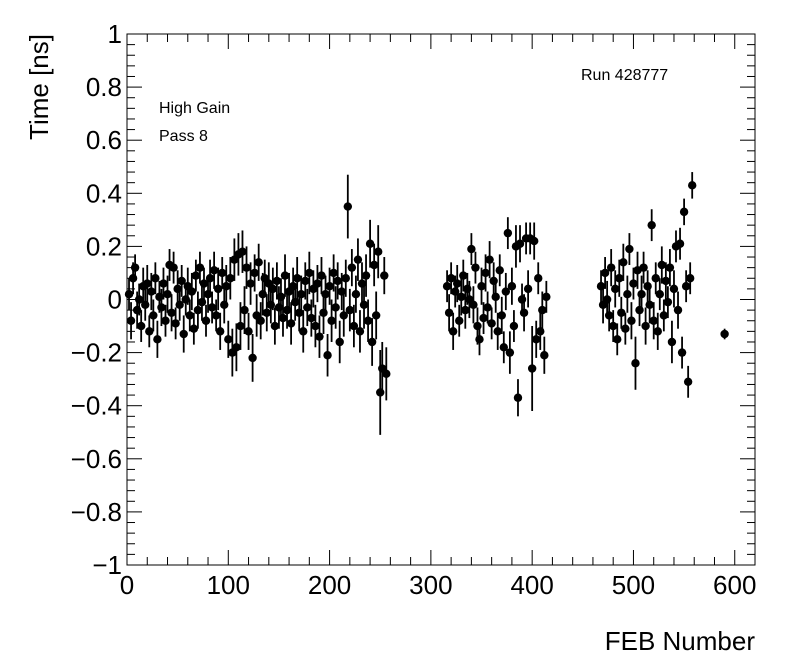  I want to click on x-tick-label: 600, so click(734, 585).